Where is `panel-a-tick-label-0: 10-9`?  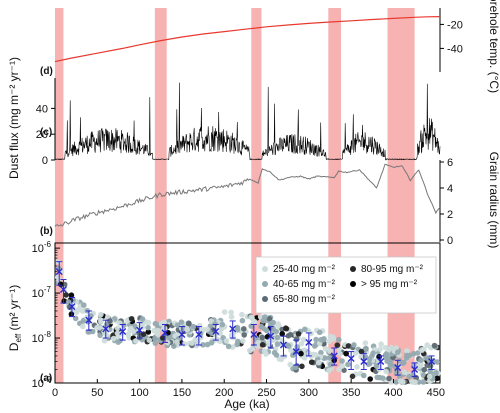 panel-a-tick-label-0: 10-9 is located at coordinates (42, 382).